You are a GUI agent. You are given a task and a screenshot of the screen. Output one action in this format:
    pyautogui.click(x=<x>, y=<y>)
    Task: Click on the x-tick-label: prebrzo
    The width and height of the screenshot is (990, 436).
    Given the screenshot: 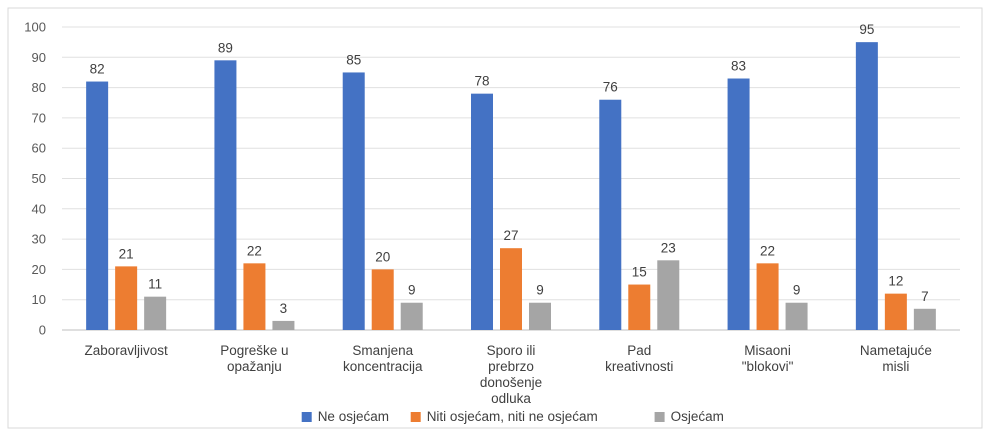 What is the action you would take?
    pyautogui.click(x=511, y=366)
    